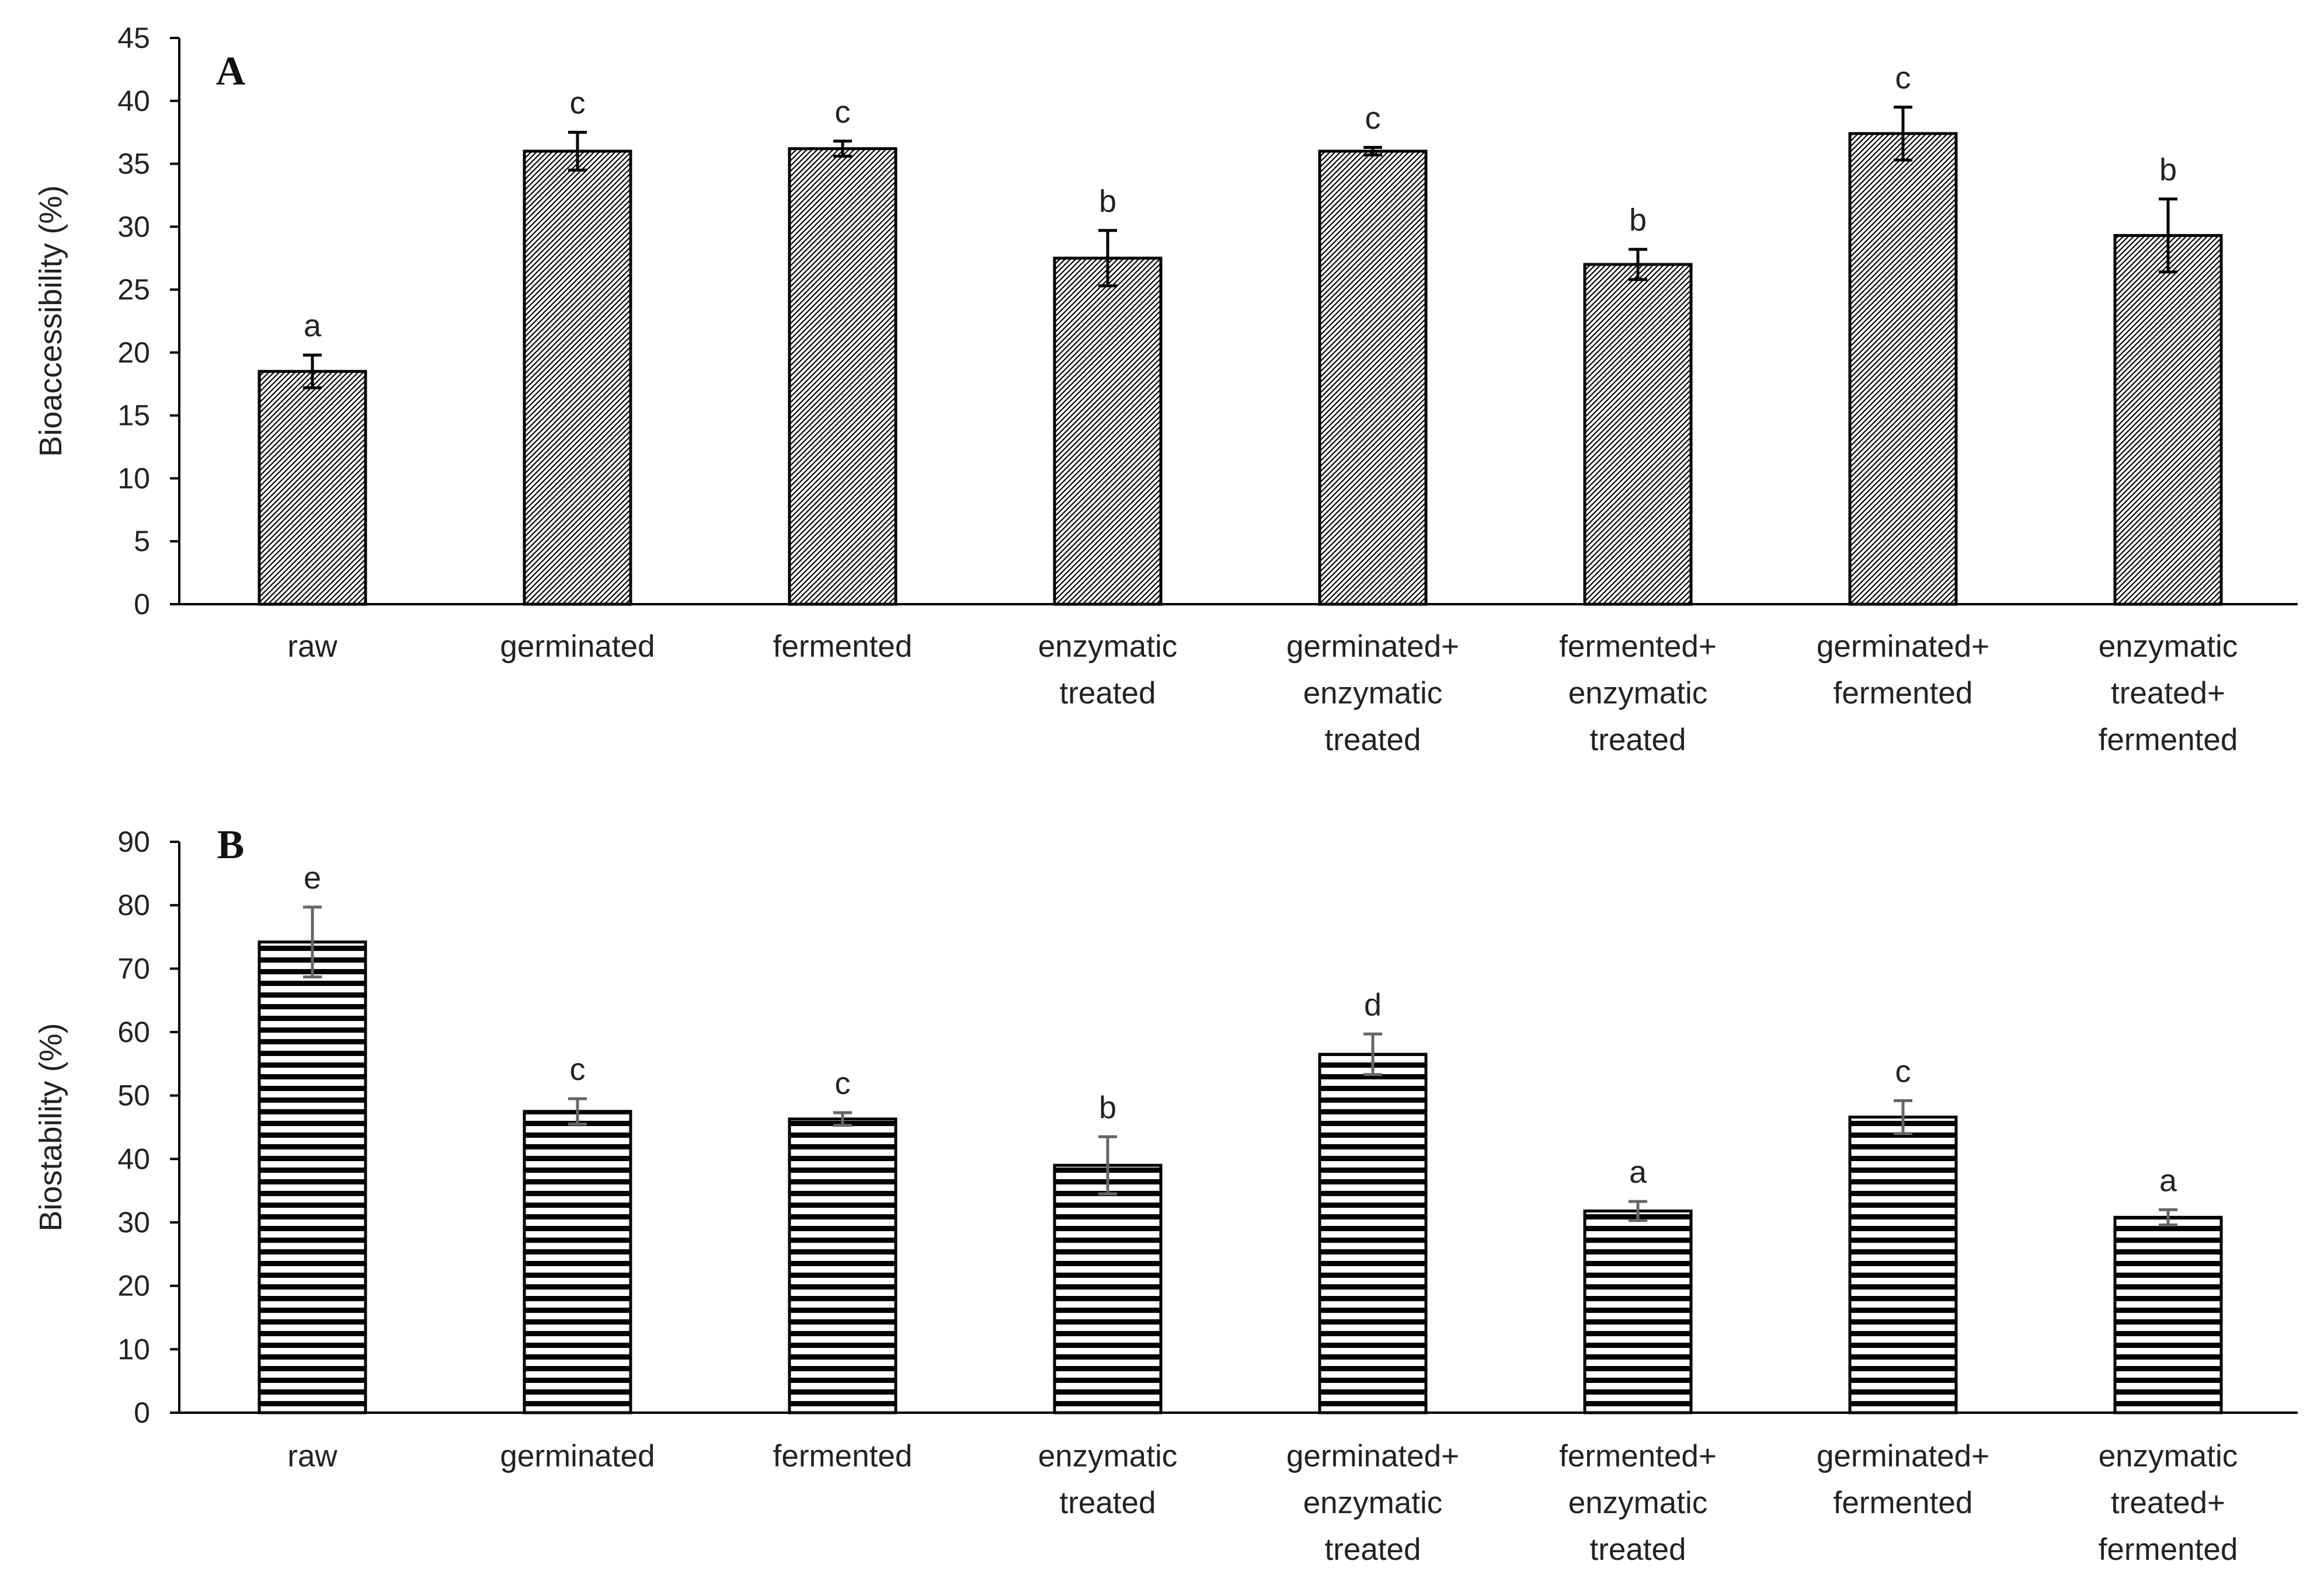 The height and width of the screenshot is (1589, 2324). What do you see at coordinates (133, 38) in the screenshot?
I see `y-tick-label: 45` at bounding box center [133, 38].